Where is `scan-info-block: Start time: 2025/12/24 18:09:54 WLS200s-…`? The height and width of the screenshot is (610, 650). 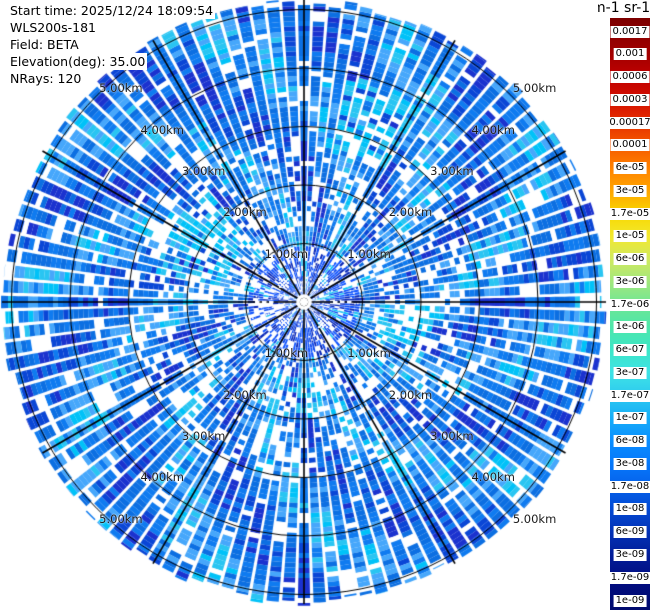 scan-info-block: Start time: 2025/12/24 18:09:54 WLS200s-… is located at coordinates (112, 44).